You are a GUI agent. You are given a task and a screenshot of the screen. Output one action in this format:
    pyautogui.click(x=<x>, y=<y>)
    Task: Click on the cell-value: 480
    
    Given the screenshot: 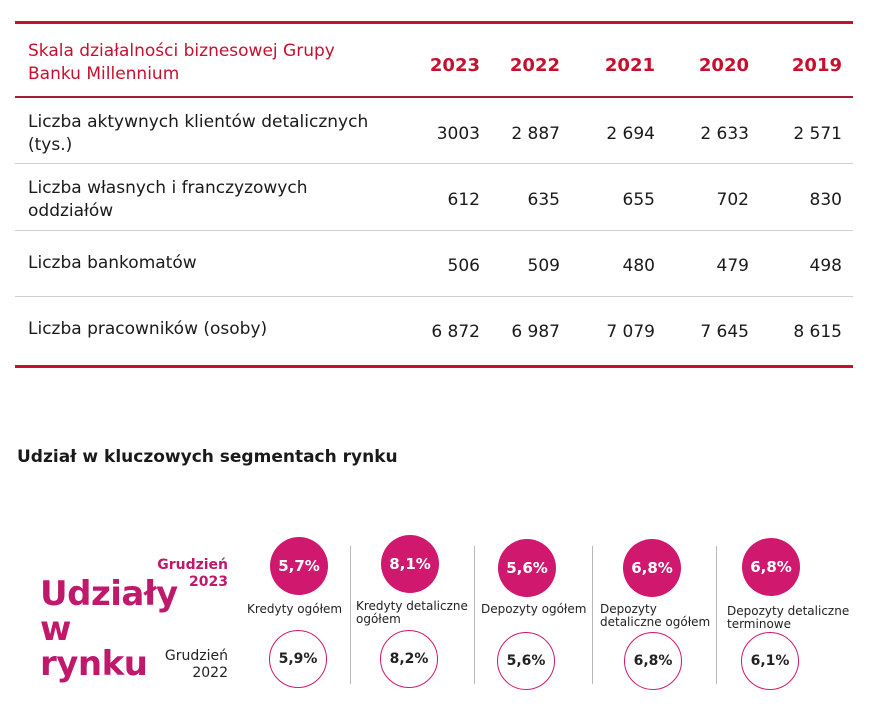 What is the action you would take?
    pyautogui.click(x=638, y=266)
    